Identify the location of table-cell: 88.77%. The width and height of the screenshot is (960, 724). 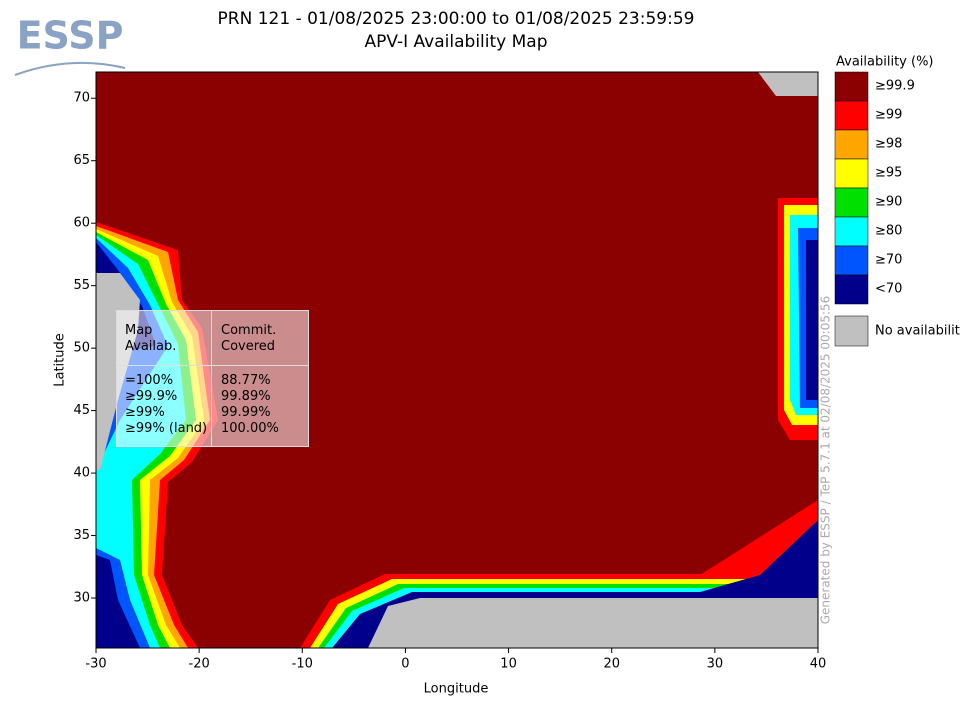
(246, 380).